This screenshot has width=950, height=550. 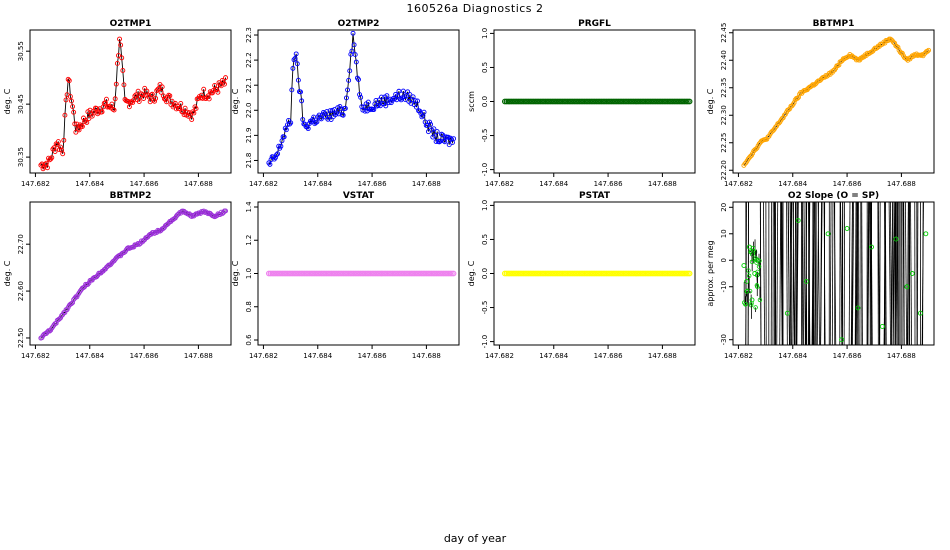 I want to click on y-tick-label: 30.45, so click(x=21, y=104).